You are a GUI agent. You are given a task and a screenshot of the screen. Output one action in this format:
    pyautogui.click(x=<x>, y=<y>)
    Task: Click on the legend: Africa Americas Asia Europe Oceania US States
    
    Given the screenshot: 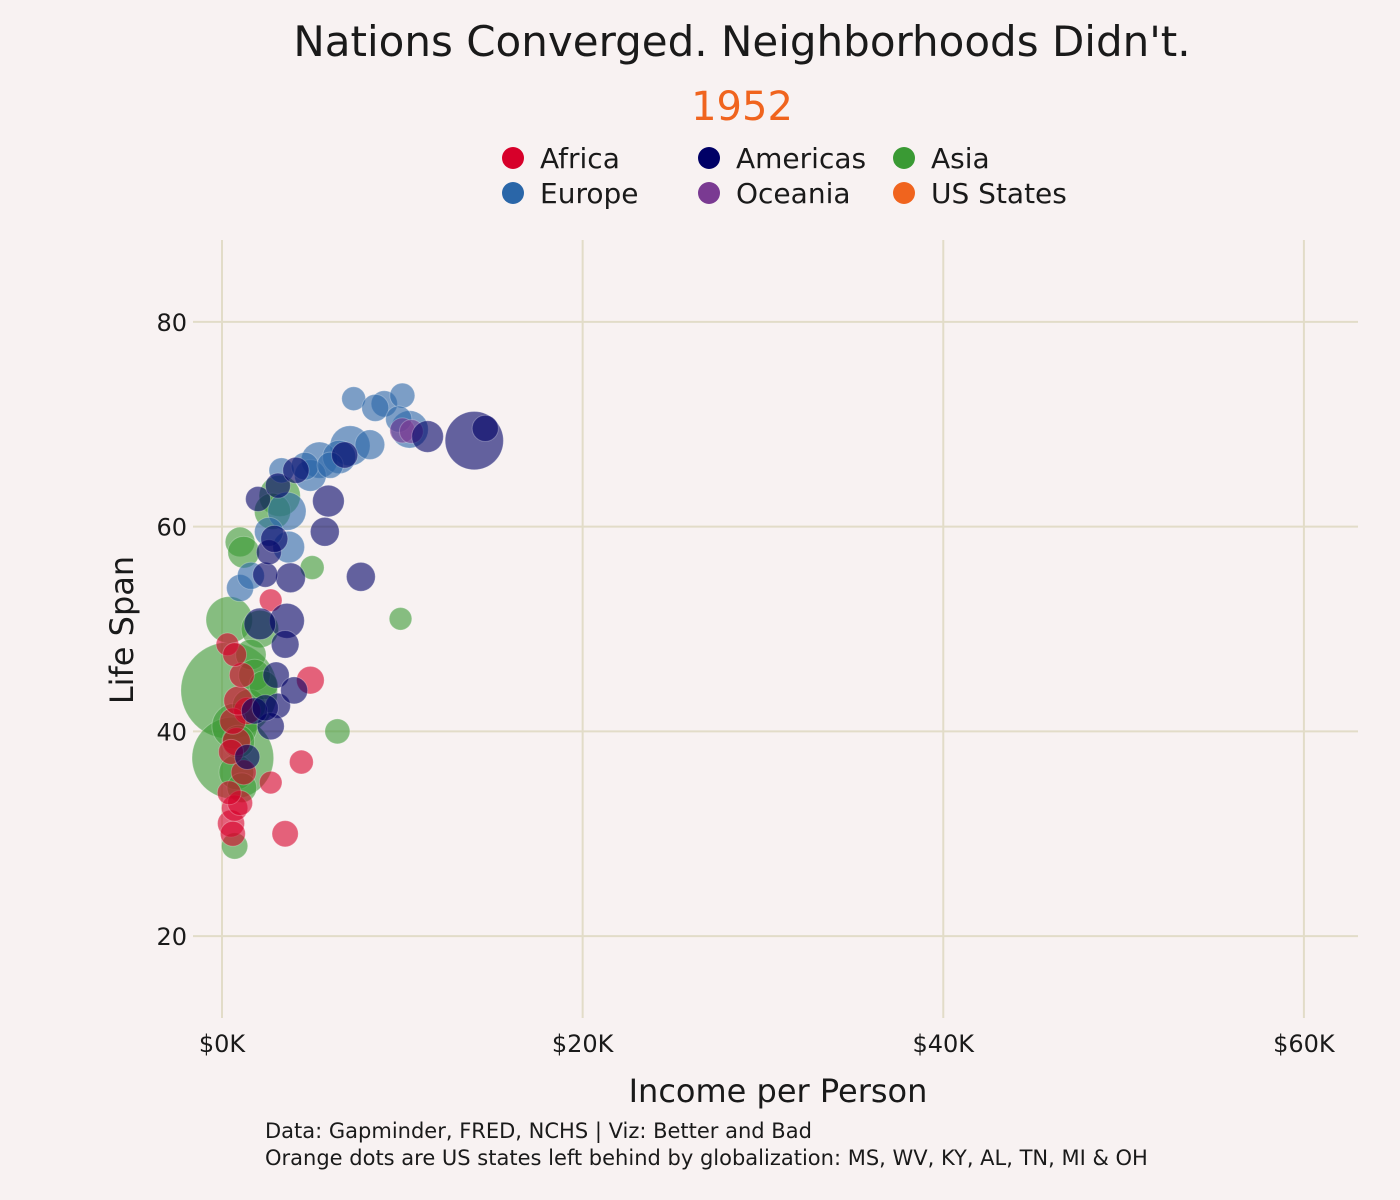 What is the action you would take?
    pyautogui.click(x=784, y=176)
    